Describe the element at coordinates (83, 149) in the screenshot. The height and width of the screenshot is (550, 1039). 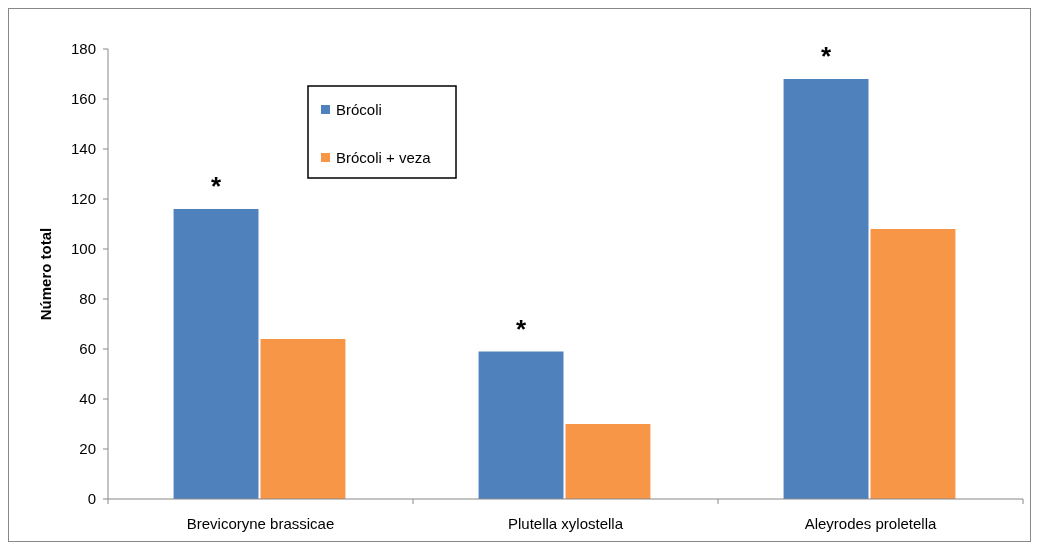
I see `y-tick-label: 140` at that location.